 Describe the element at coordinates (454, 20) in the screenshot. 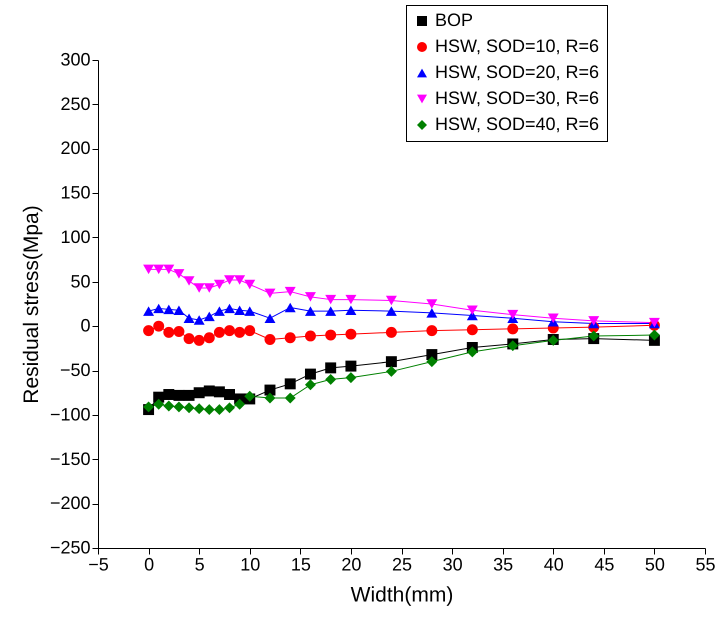

I see `legend-label: BOP` at that location.